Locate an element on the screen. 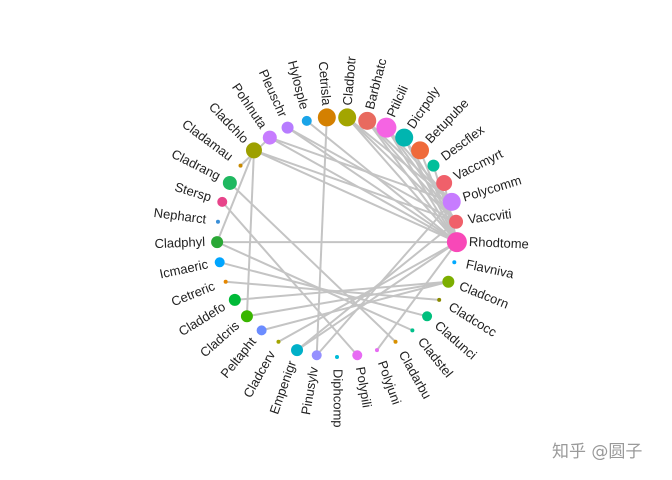  node-label: Ptilcili is located at coordinates (397, 101).